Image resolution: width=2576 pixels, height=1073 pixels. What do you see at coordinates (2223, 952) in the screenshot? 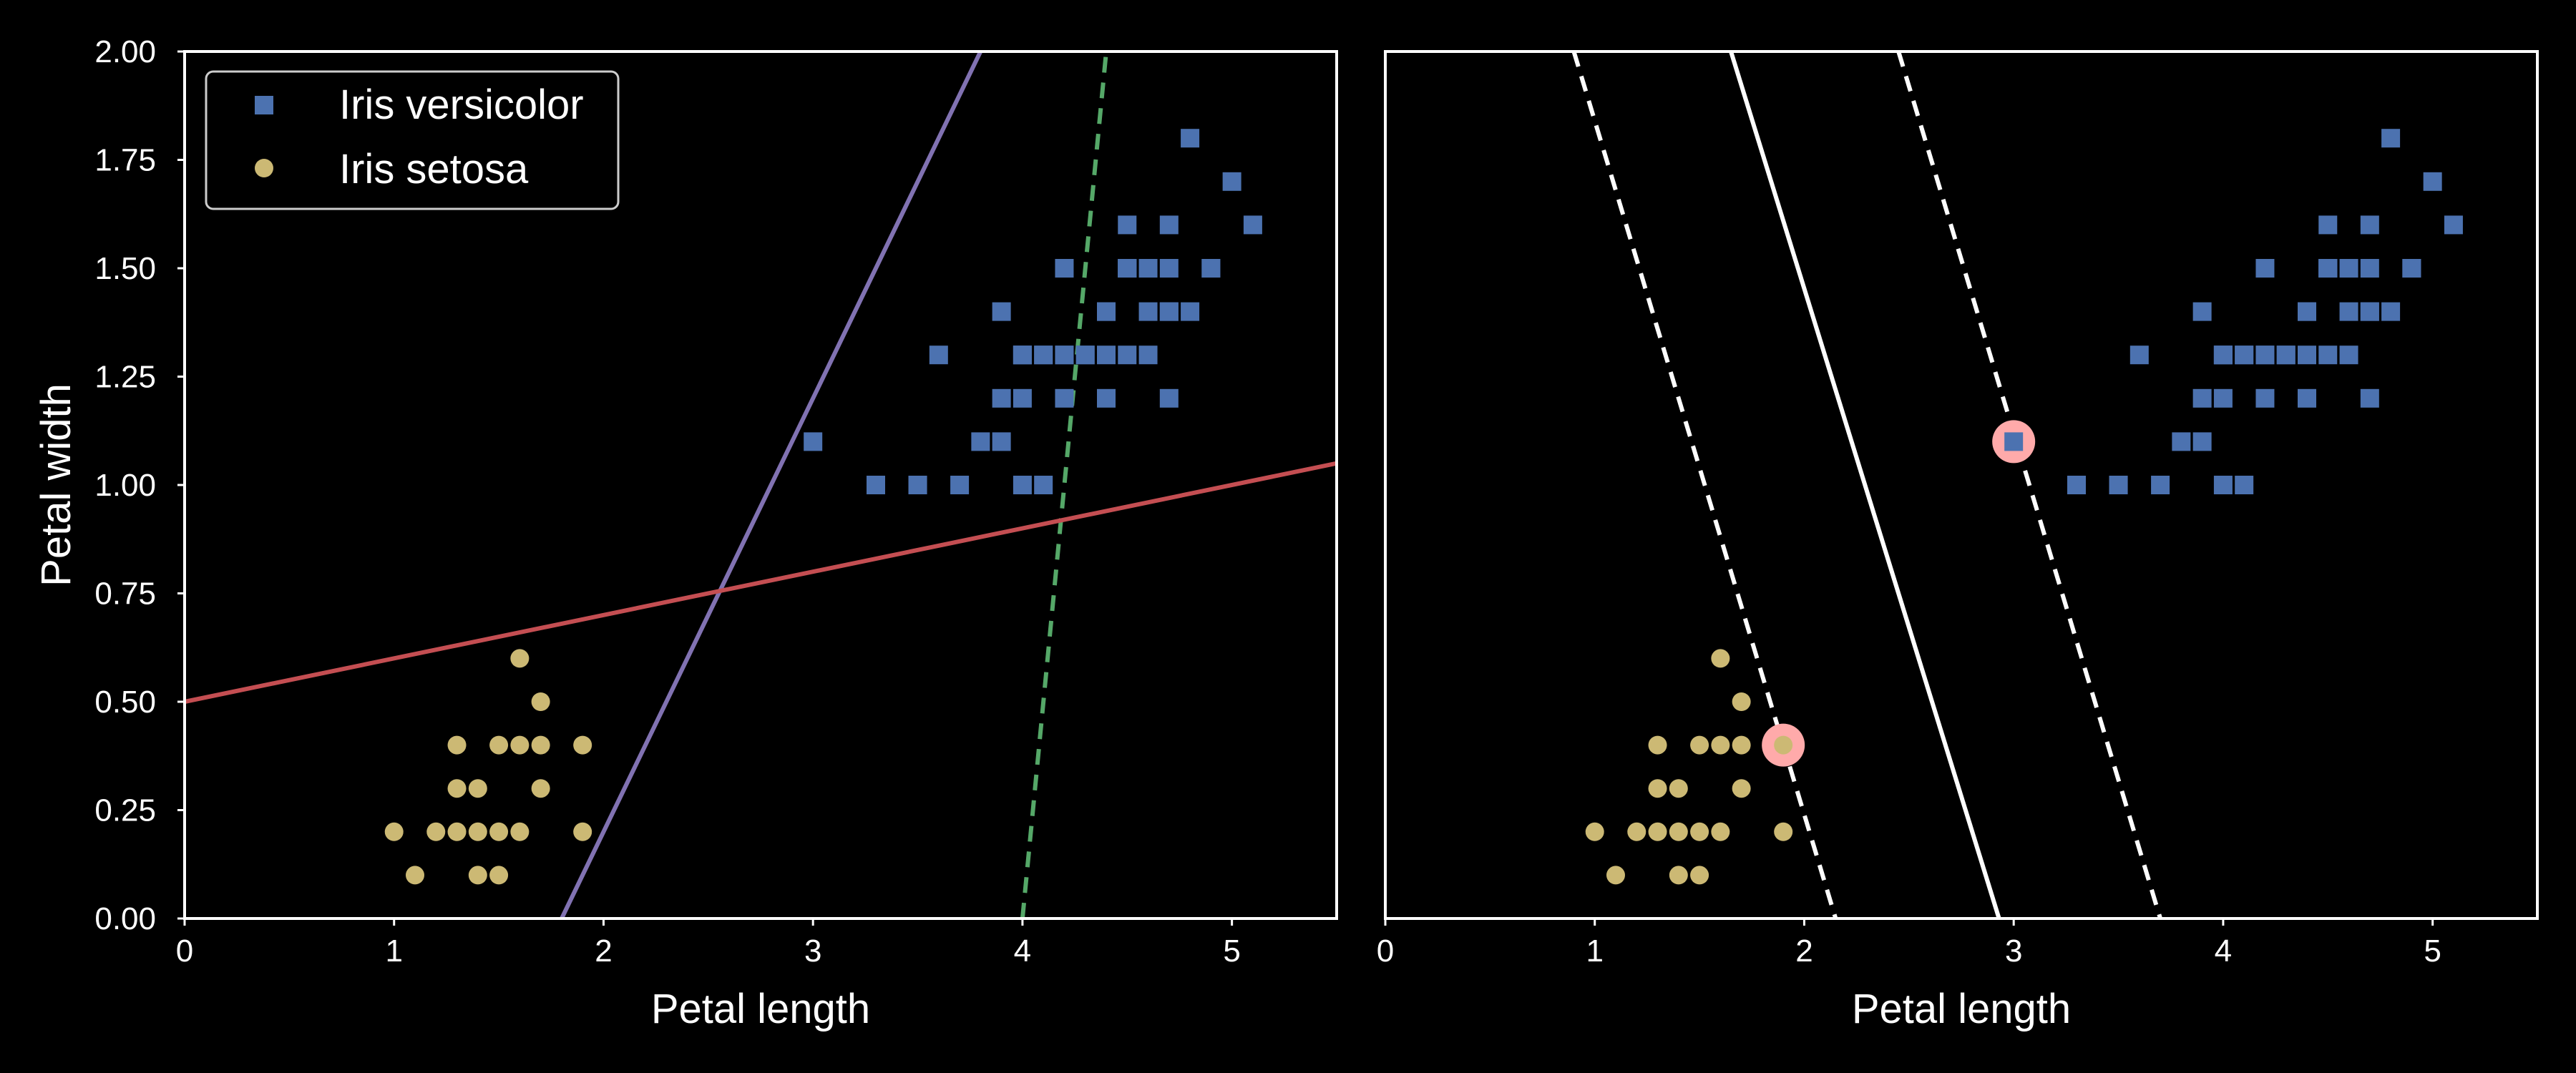
I see `right-x-tick-label-4: 4` at bounding box center [2223, 952].